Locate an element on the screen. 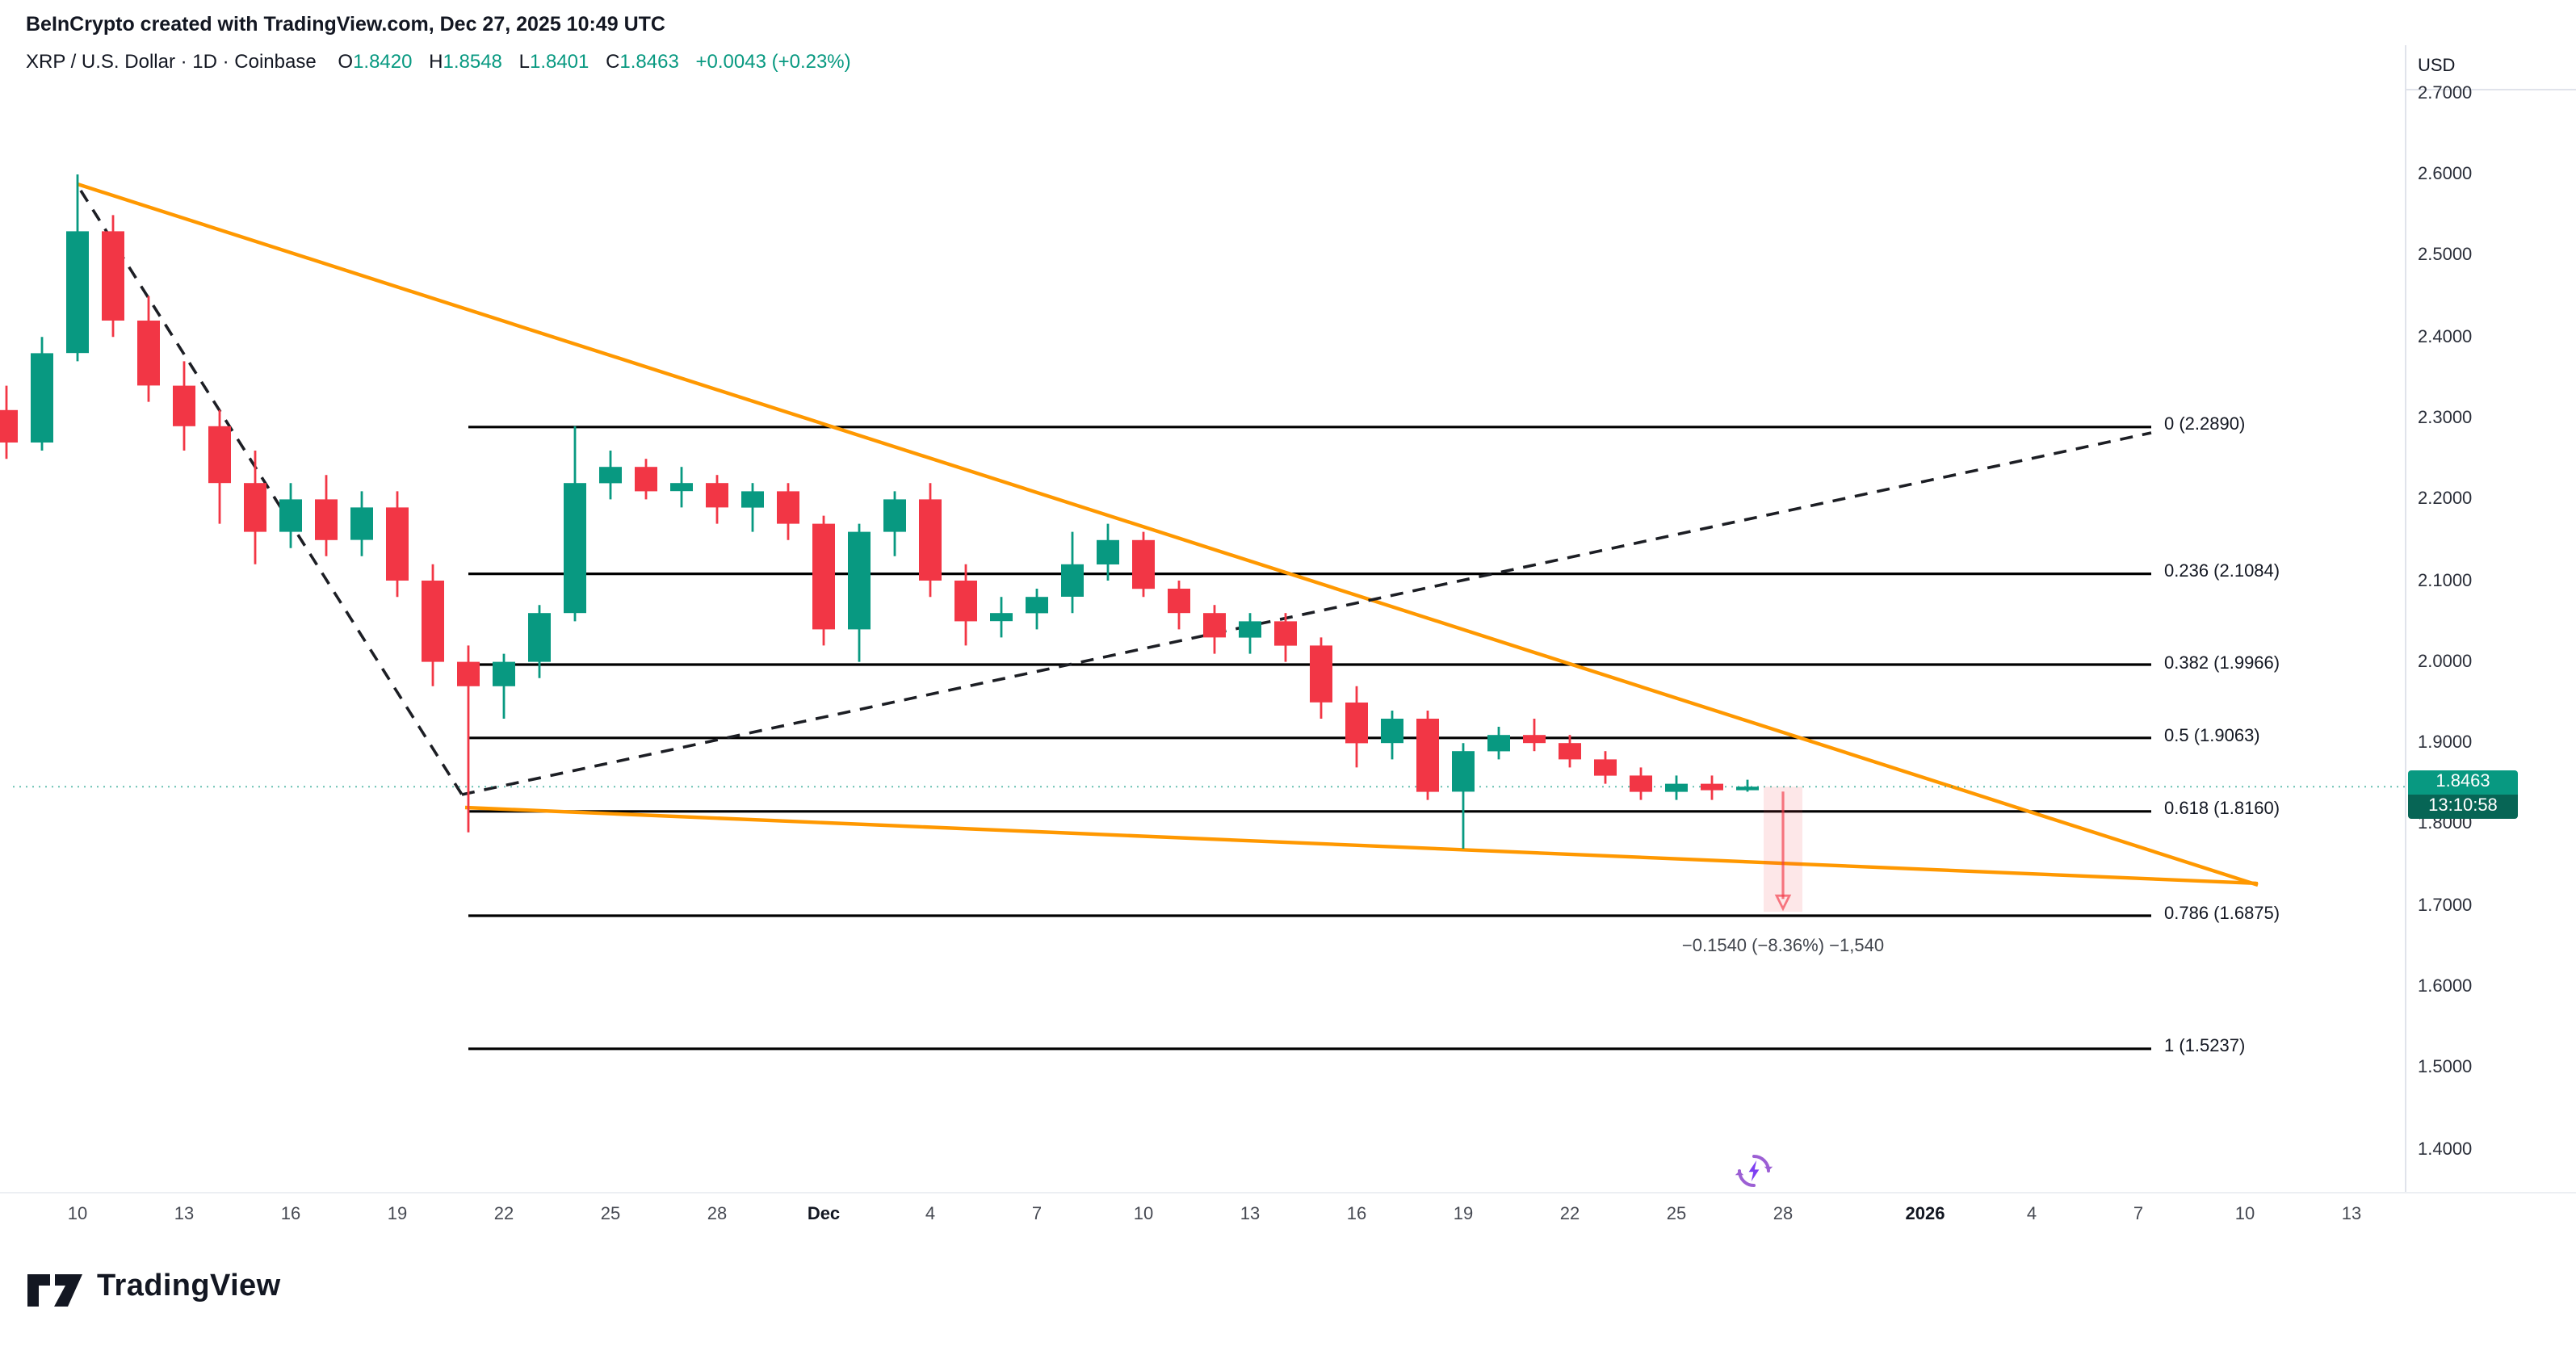 This screenshot has width=2576, height=1355. fib-label: 0.236 (2.1084) is located at coordinates (2222, 572).